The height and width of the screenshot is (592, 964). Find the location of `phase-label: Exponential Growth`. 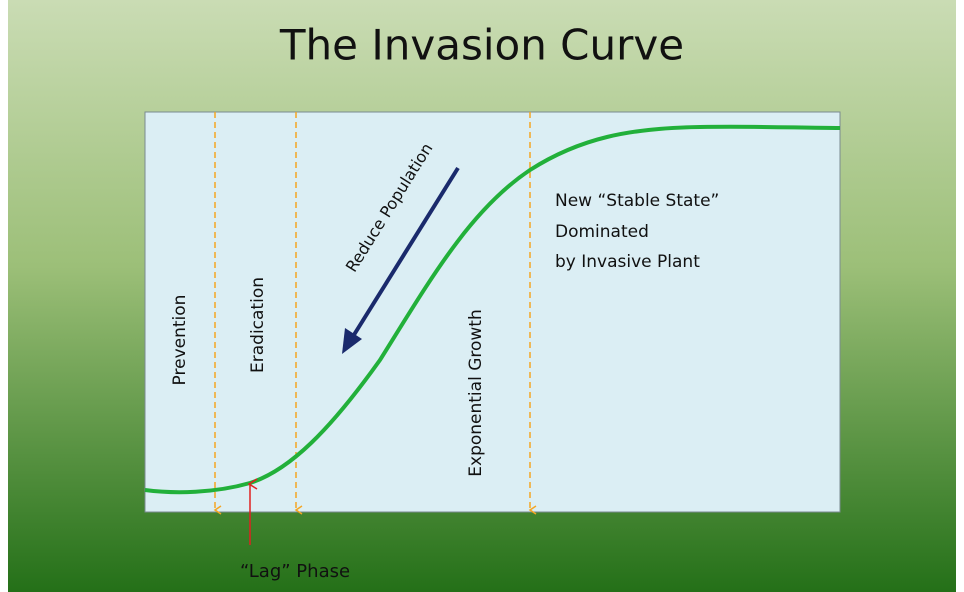

phase-label: Exponential Growth is located at coordinates (476, 392).